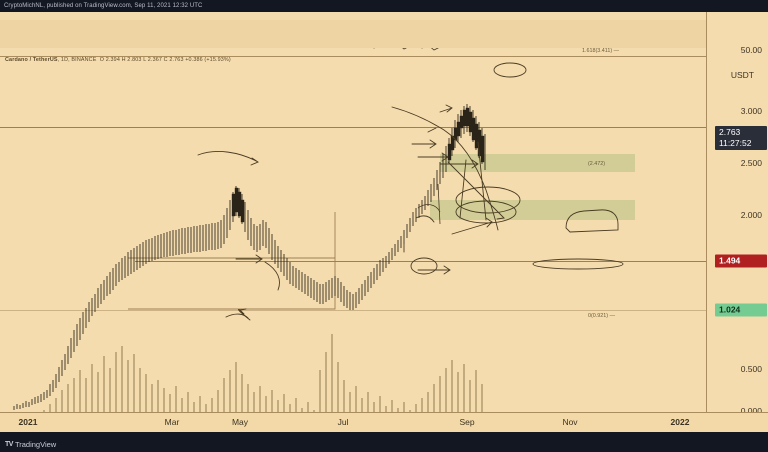  I want to click on time-tick-jul: Jul, so click(343, 422).